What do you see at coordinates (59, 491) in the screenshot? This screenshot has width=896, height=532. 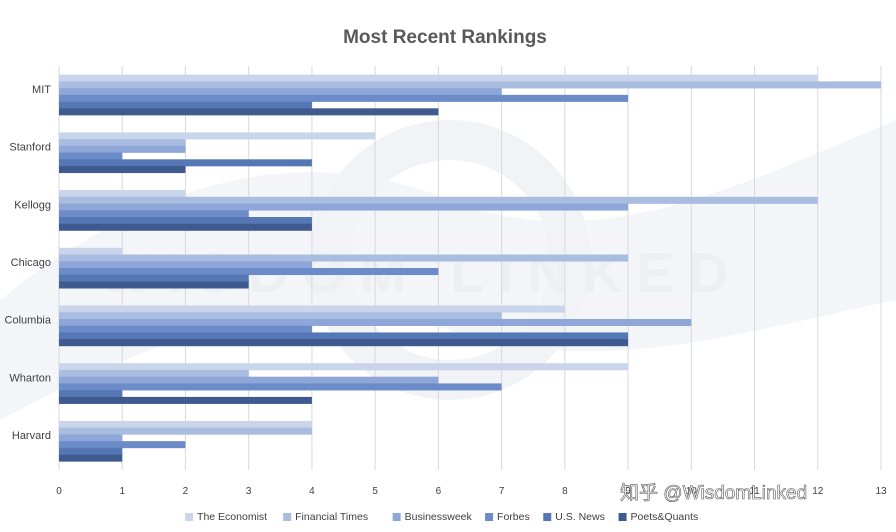 I see `x-tick-label: 0` at bounding box center [59, 491].